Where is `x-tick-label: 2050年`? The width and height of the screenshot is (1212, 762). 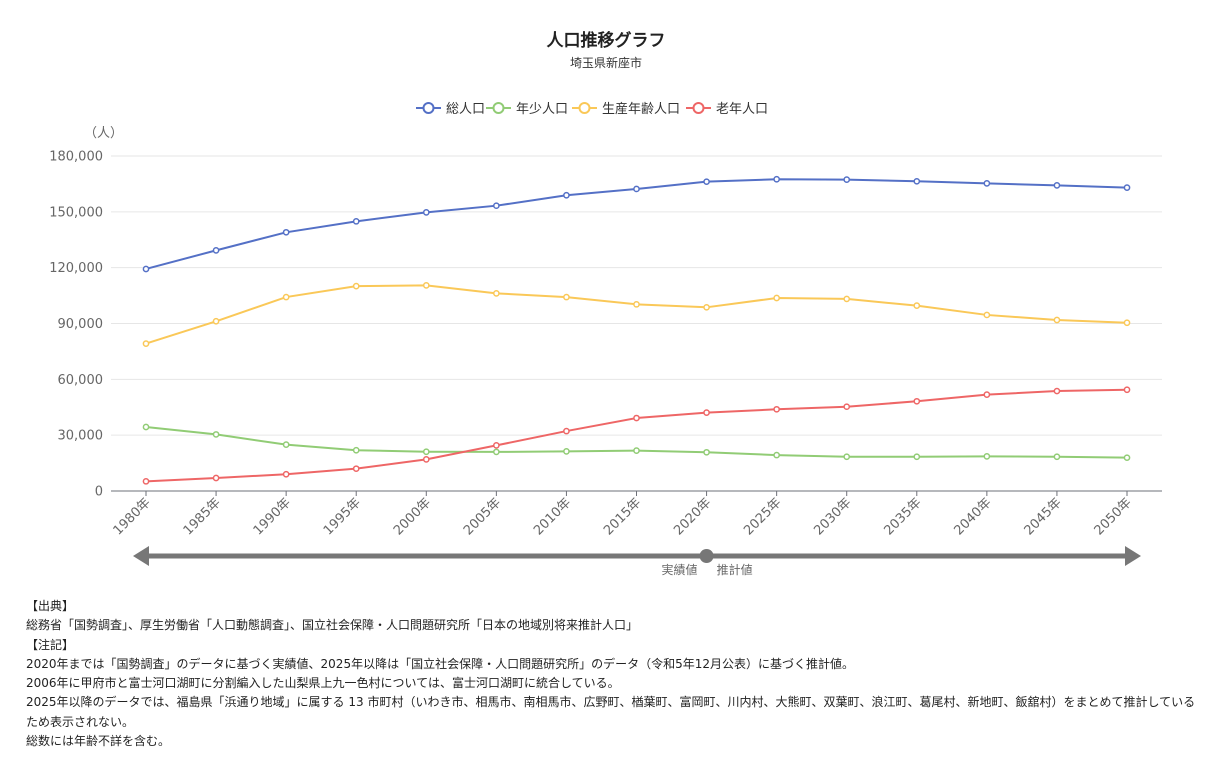
x-tick-label: 2050年 is located at coordinates (1113, 516).